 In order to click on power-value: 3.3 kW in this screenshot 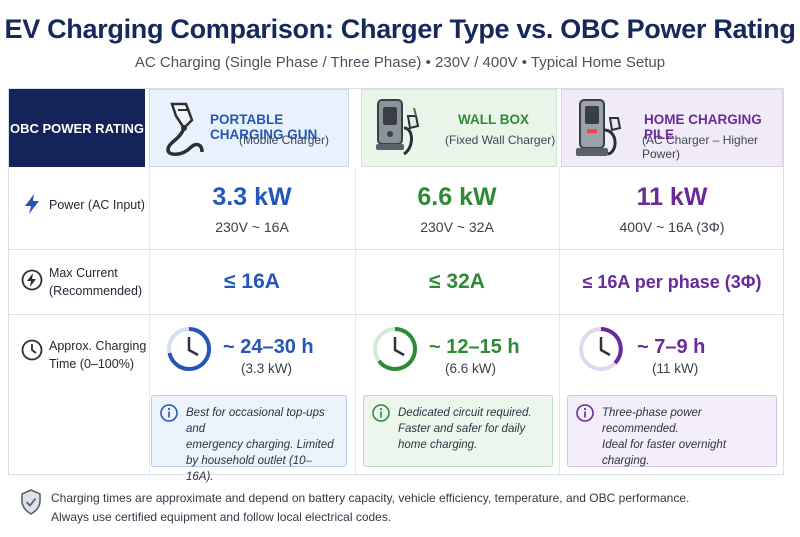, I will do `click(252, 197)`.